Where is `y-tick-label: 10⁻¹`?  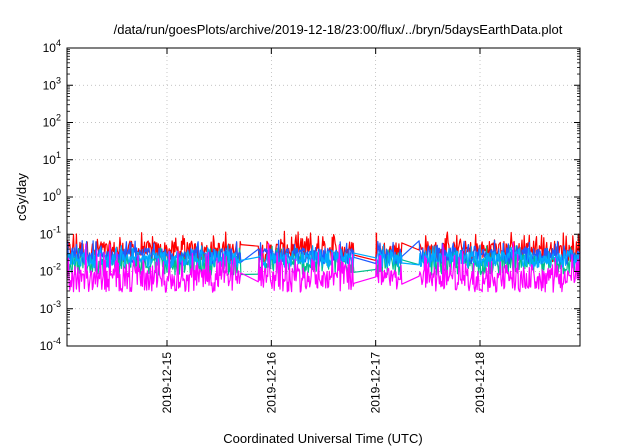 y-tick-label: 10⁻¹ is located at coordinates (50, 232).